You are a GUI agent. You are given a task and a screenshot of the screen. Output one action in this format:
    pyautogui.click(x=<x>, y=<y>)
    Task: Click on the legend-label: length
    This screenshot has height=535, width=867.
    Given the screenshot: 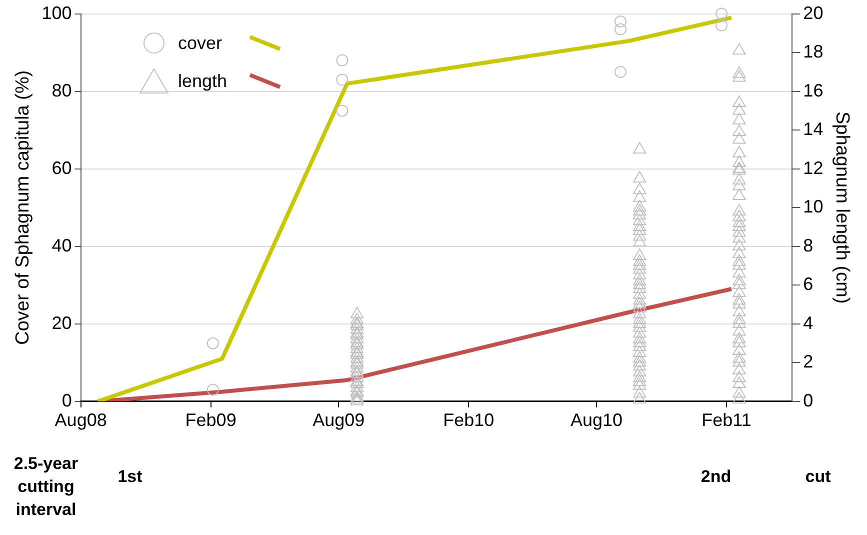 What is the action you would take?
    pyautogui.click(x=203, y=81)
    